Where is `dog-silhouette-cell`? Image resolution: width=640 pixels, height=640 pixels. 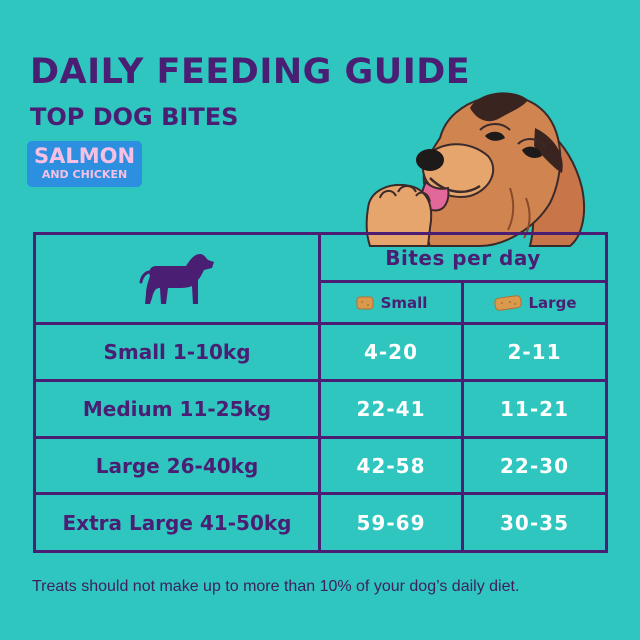 dog-silhouette-cell is located at coordinates (178, 280).